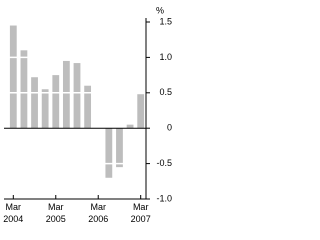 This screenshot has height=240, width=320. What do you see at coordinates (165, 92) in the screenshot?
I see `y-tick-label: 0.5` at bounding box center [165, 92].